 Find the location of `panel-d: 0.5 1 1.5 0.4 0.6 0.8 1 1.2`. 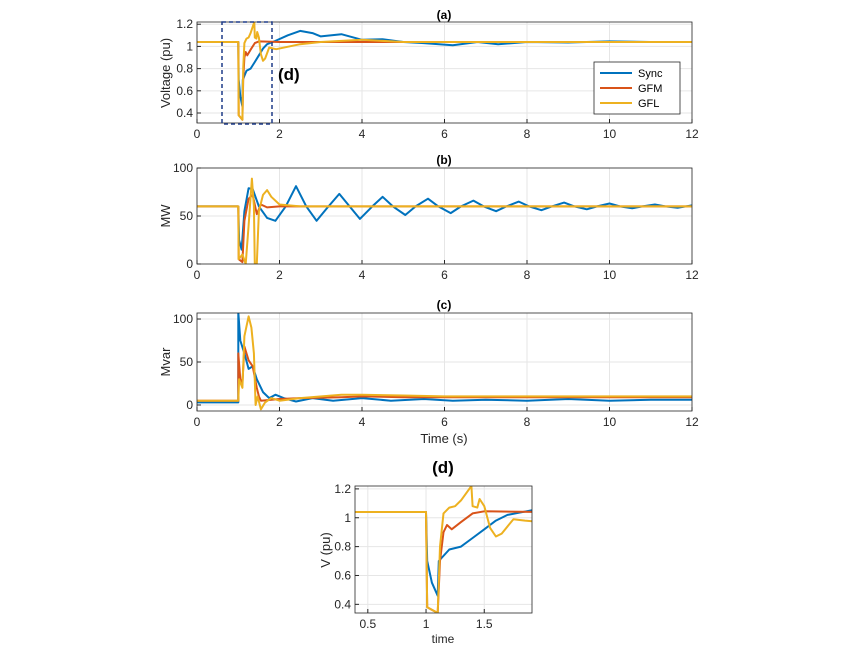

panel-d: 0.5 1 1.5 0.4 0.6 0.8 1 1.2 is located at coordinates (433, 556).